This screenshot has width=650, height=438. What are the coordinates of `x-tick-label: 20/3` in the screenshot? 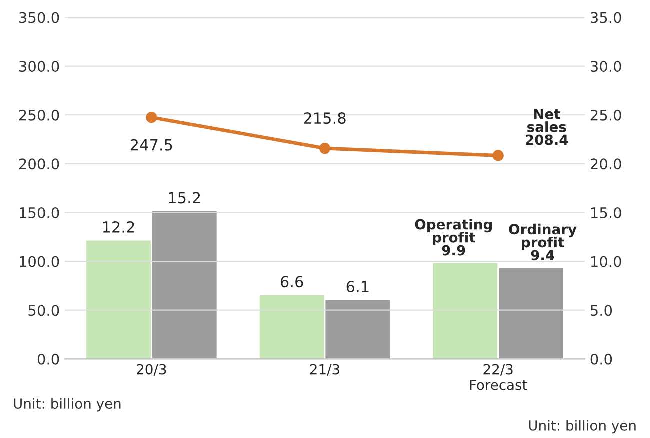 It's located at (151, 370).